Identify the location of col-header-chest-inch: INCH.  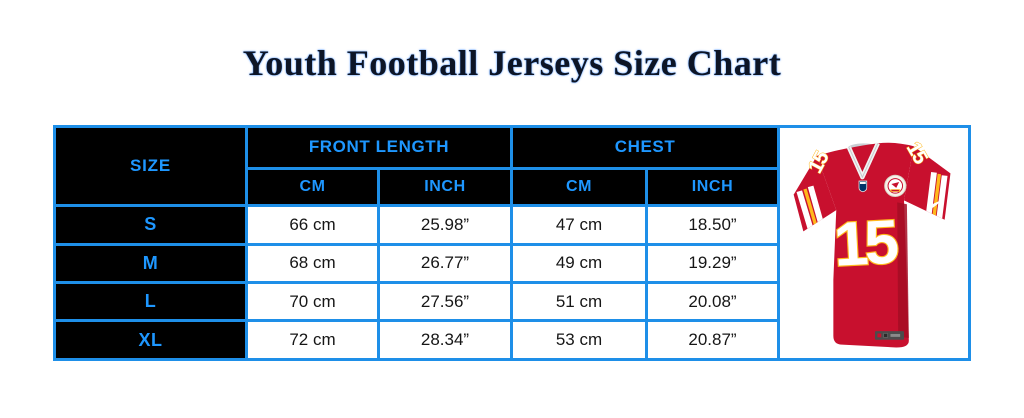
(712, 187).